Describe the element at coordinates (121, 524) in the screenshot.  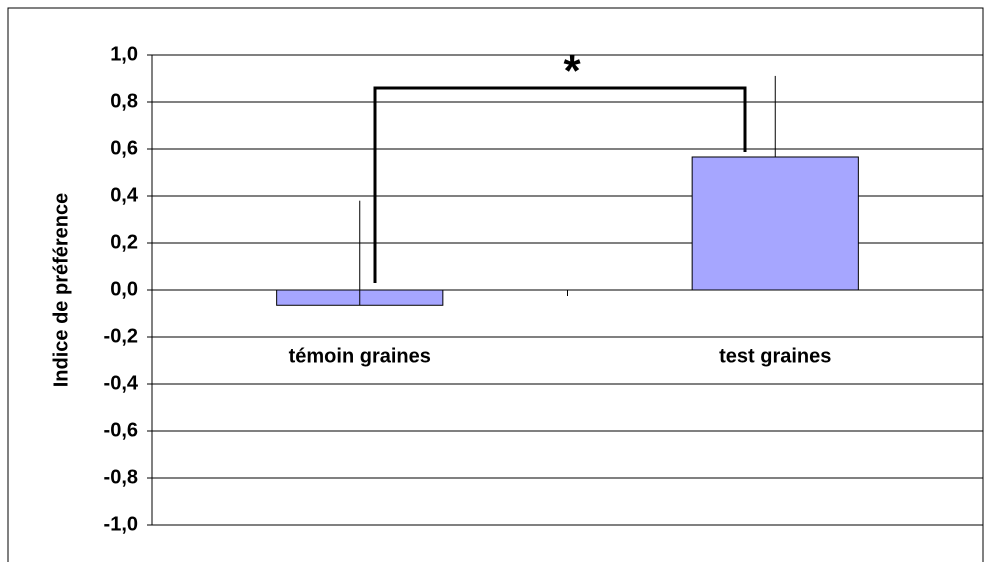
I see `y-tick-label: -1,0` at that location.